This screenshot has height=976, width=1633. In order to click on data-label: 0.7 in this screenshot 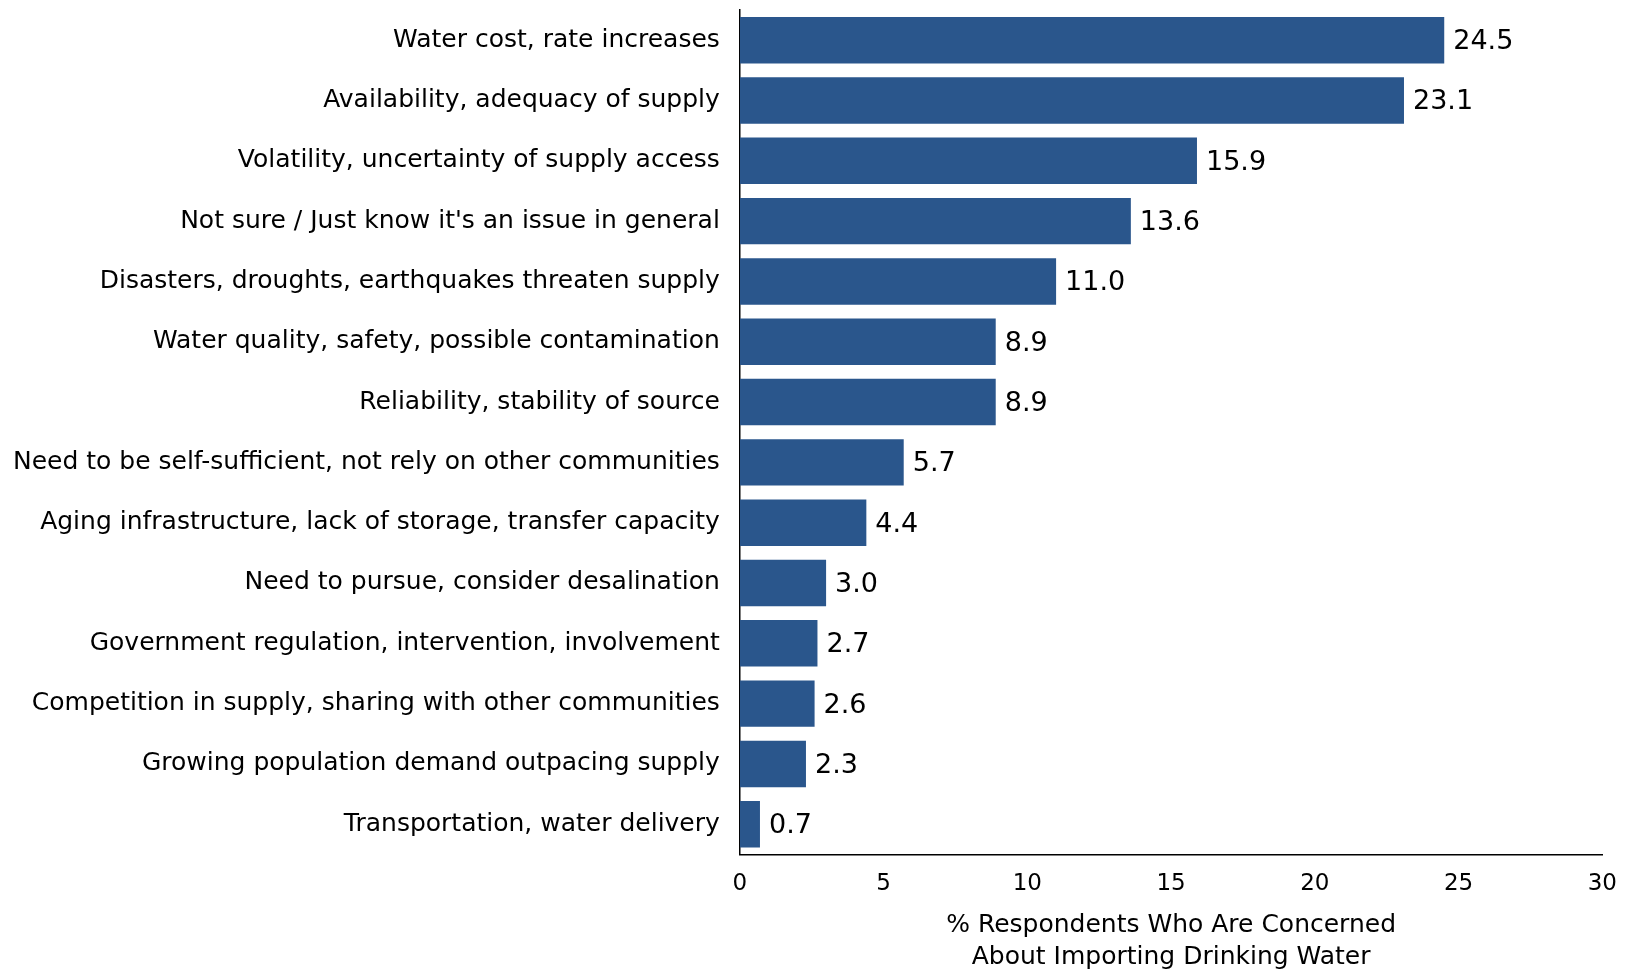, I will do `click(790, 824)`.